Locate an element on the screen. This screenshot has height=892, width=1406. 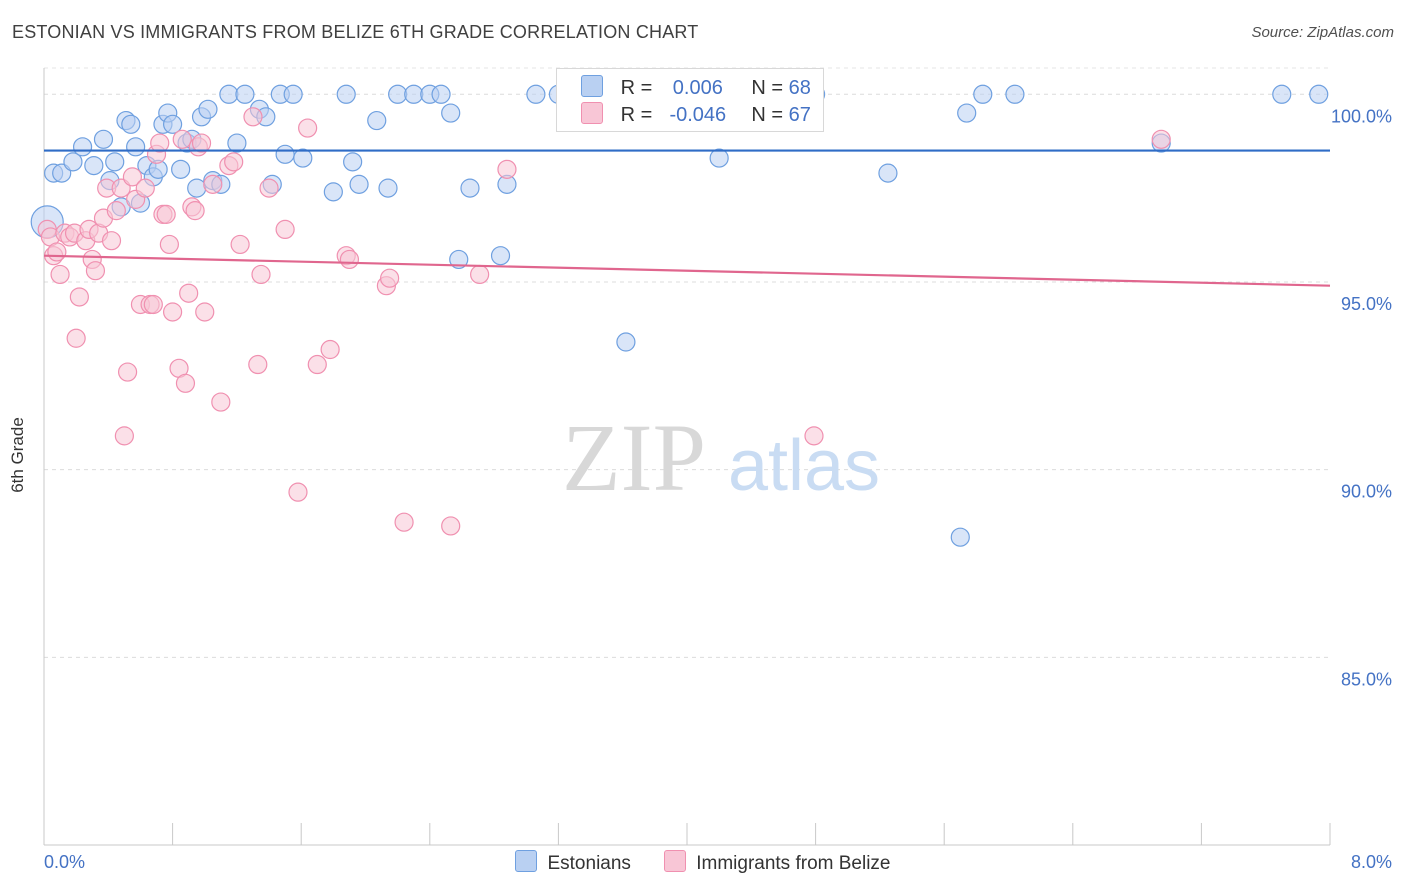
legend-item-belize: Immigrants from Belize is located at coordinates (777, 862).